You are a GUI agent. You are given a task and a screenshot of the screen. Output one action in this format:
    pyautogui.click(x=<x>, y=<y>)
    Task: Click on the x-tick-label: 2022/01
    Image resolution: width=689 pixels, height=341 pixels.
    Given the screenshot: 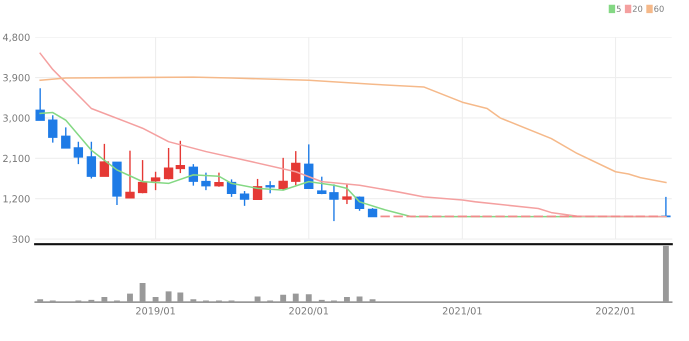 What is the action you would take?
    pyautogui.click(x=615, y=311)
    